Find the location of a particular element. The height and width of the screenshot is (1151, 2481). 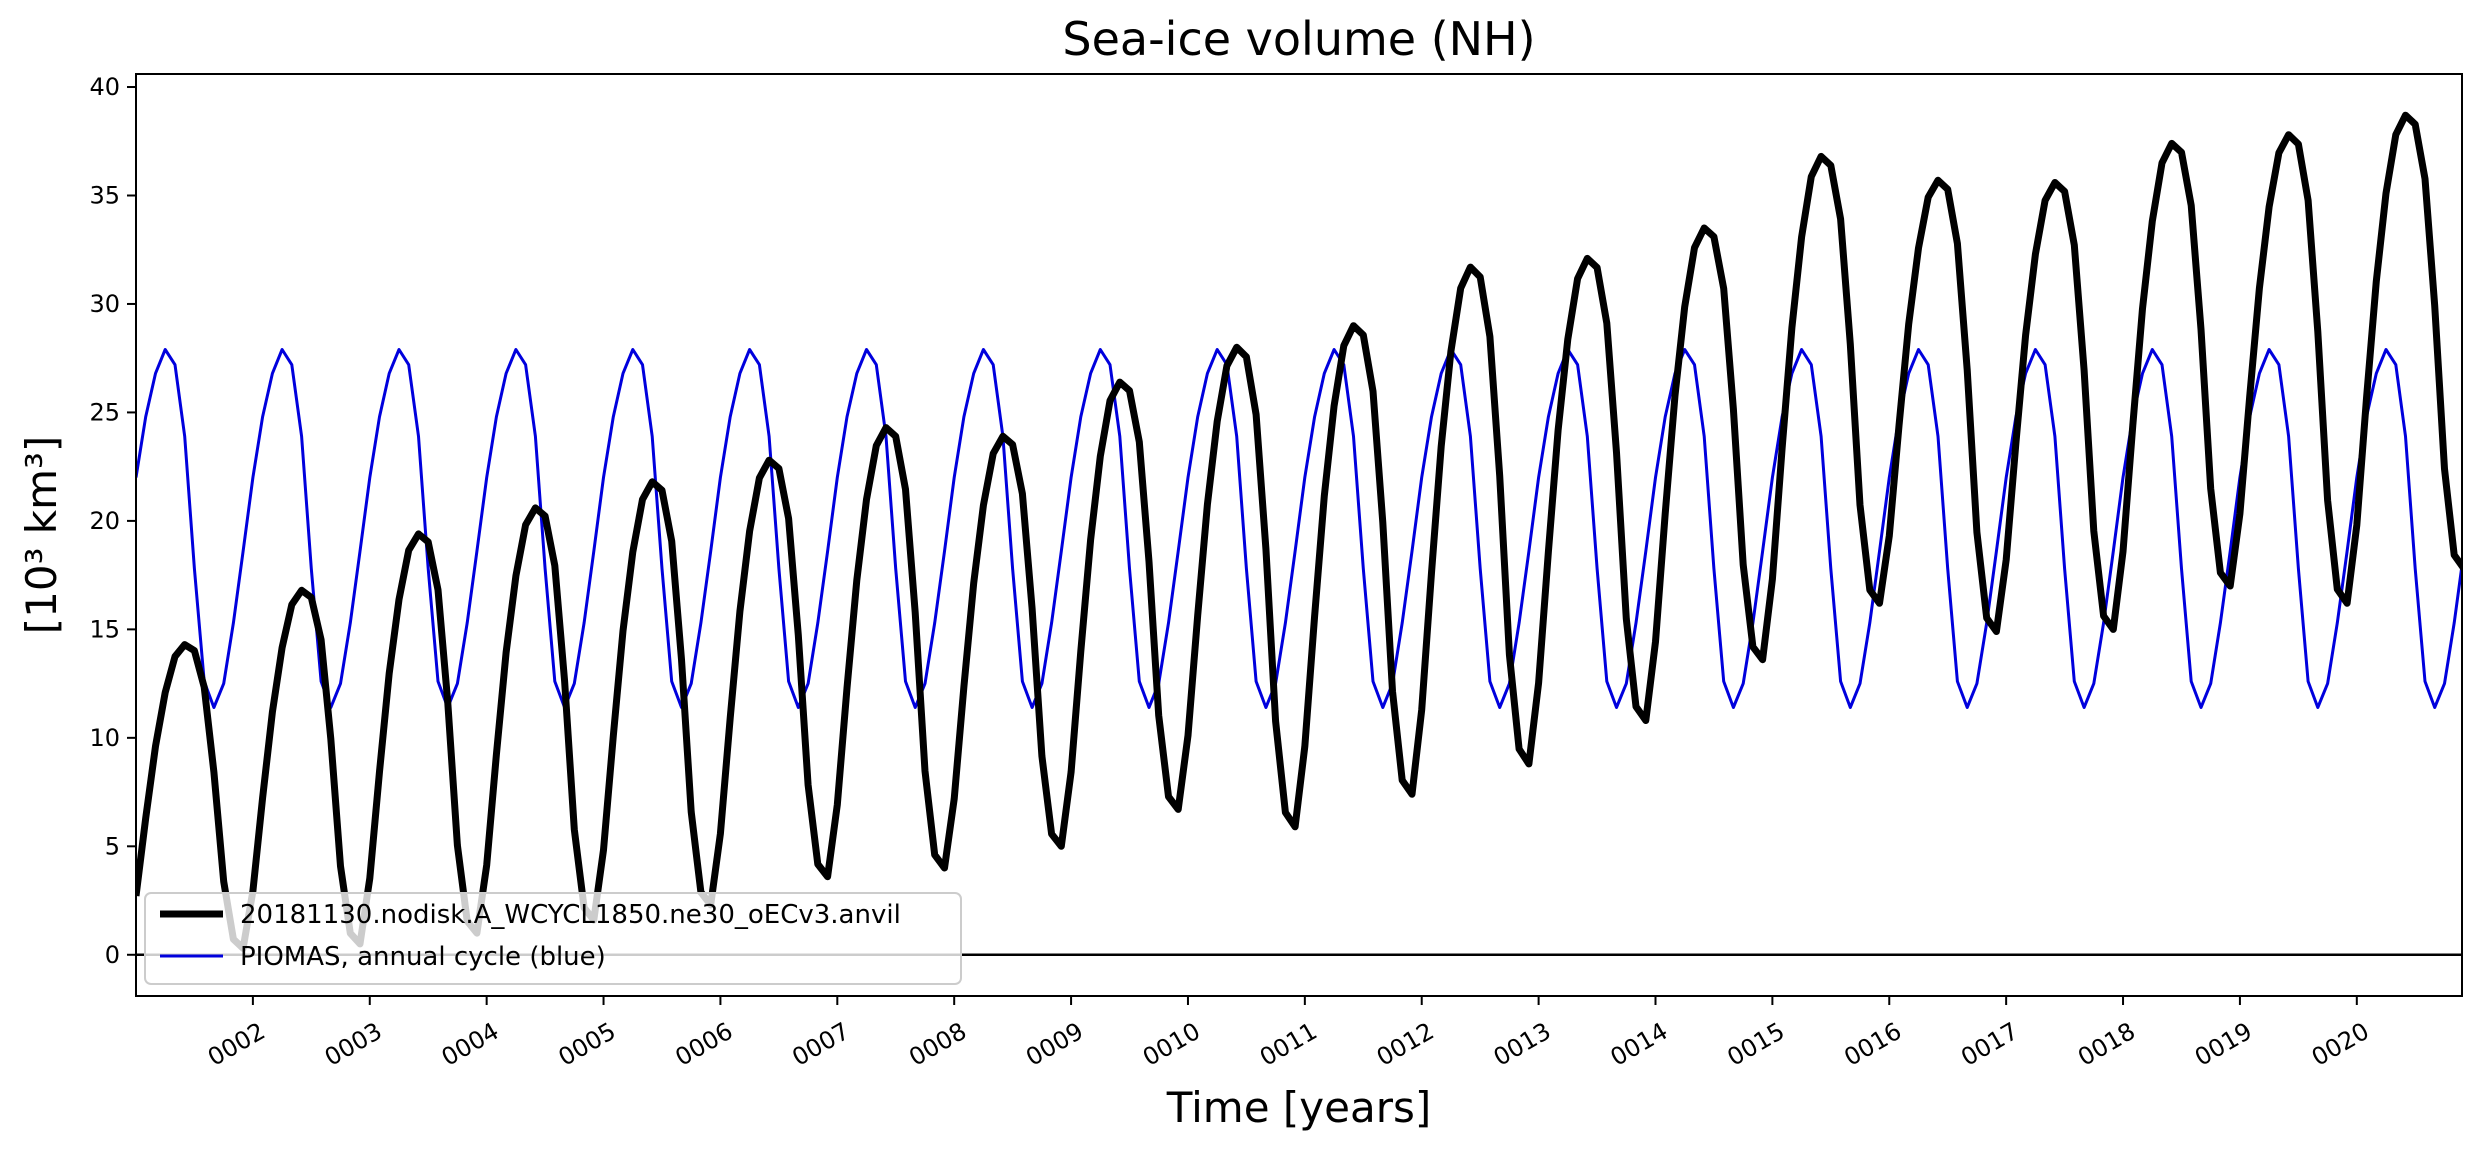

y-axis-label-group: [10³ km³] is located at coordinates (41, 535).